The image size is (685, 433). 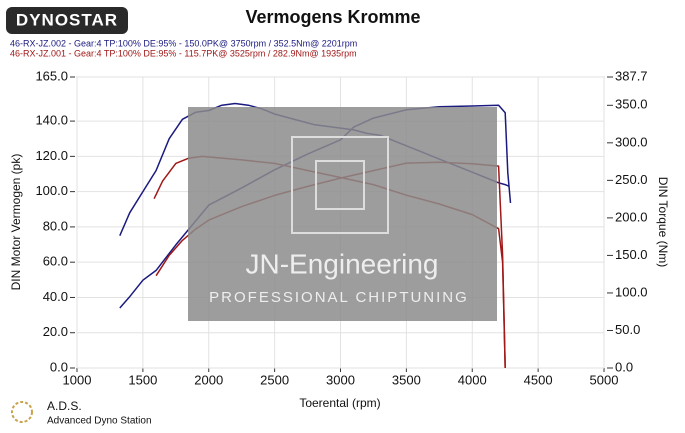 What do you see at coordinates (22, 412) in the screenshot?
I see `footer-icon` at bounding box center [22, 412].